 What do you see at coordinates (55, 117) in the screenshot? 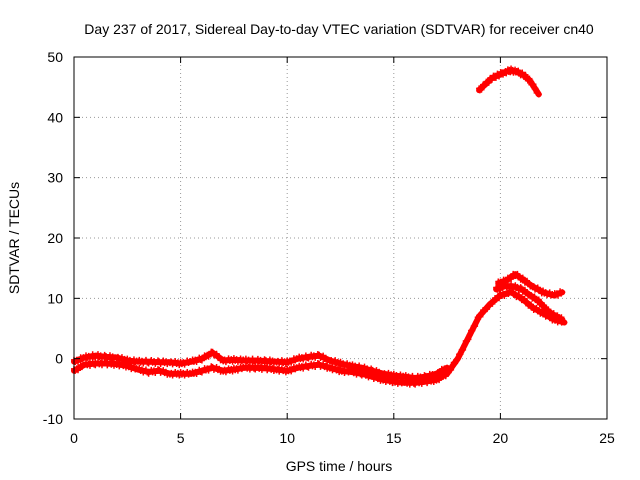
I see `y-tick-label: 40` at bounding box center [55, 117].